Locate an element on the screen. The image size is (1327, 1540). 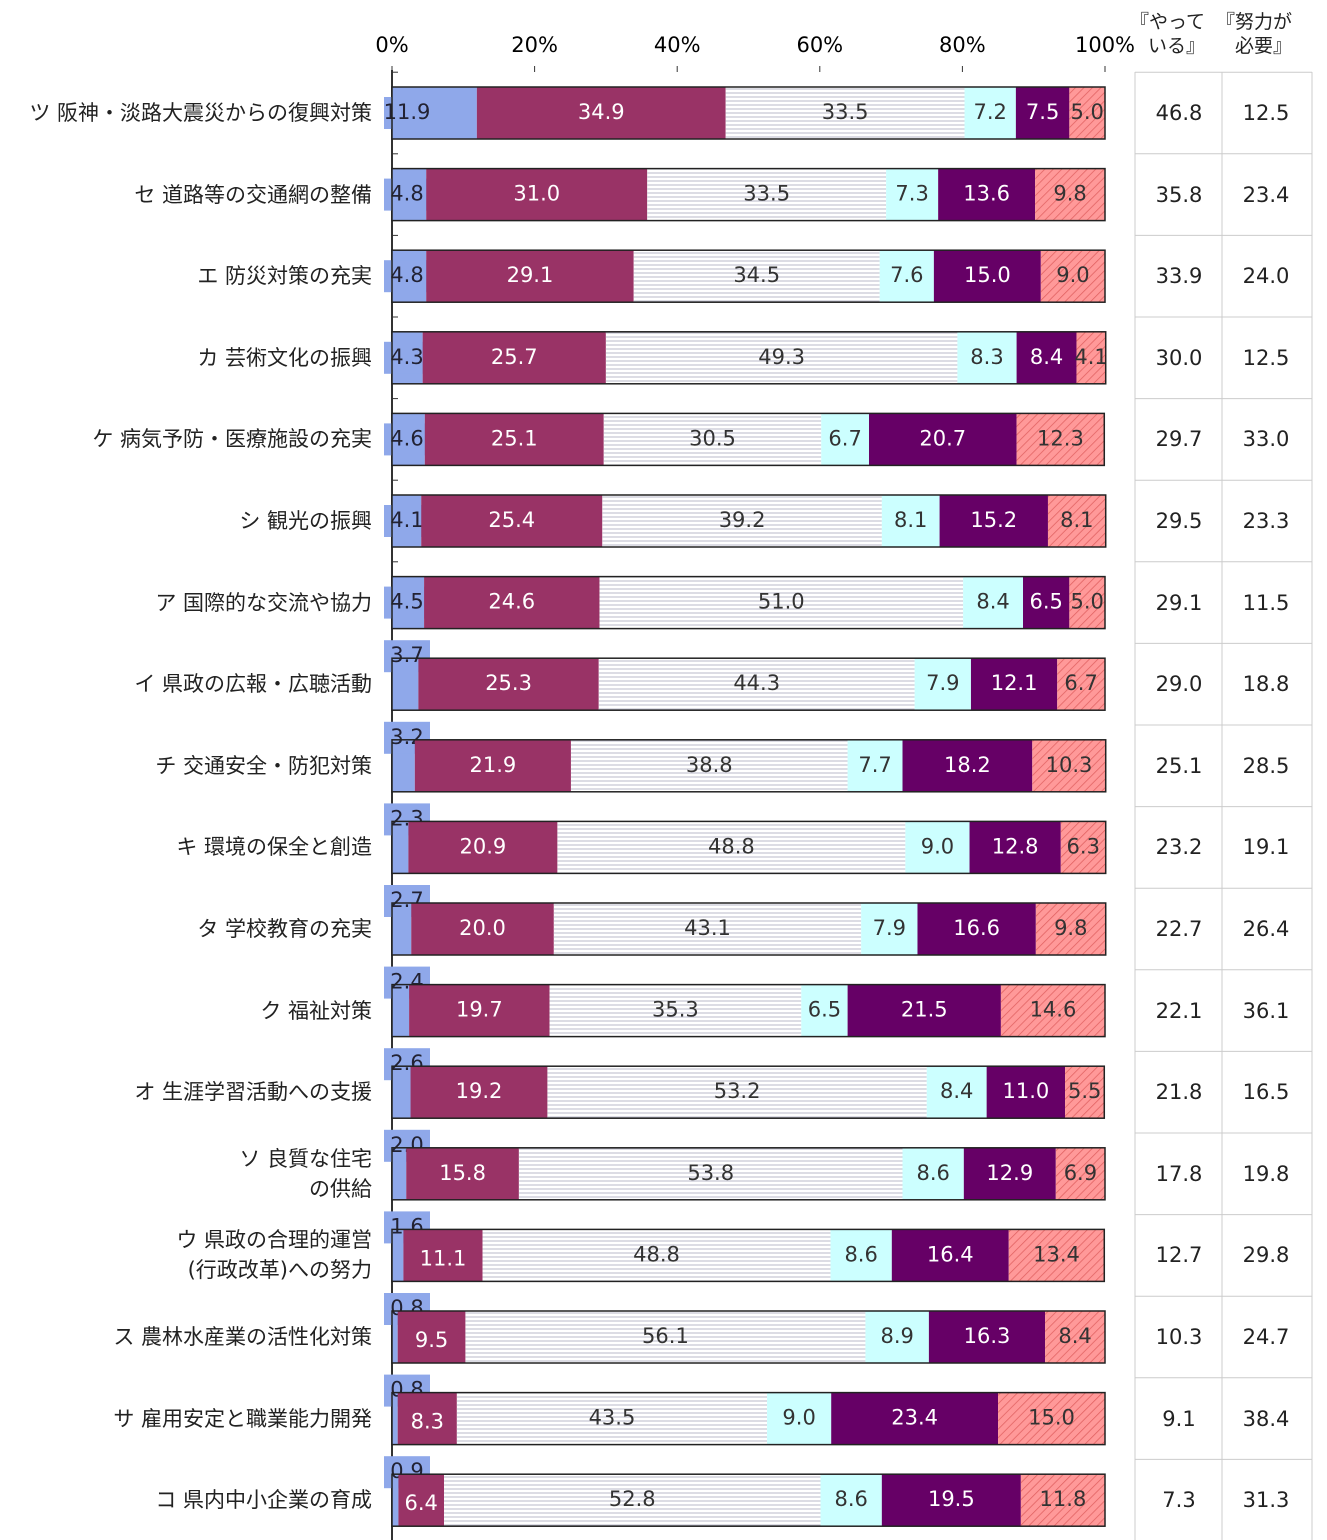
x-tick-label: 20% is located at coordinates (534, 45).